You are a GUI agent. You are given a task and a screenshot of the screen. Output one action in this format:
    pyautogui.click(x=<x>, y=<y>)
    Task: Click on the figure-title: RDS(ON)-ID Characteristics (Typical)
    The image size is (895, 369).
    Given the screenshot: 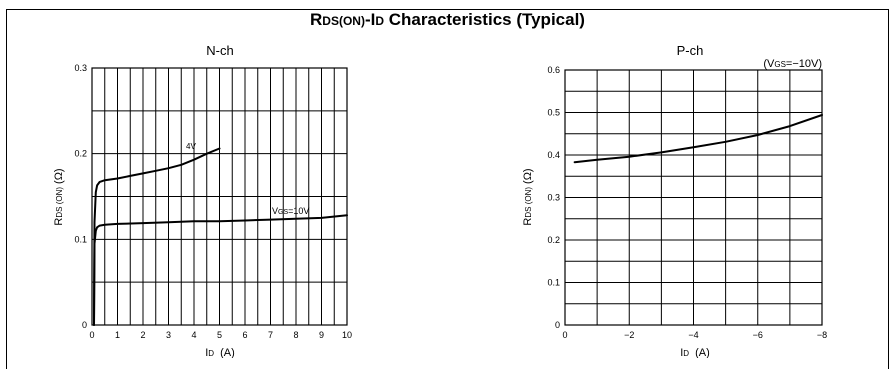 What is the action you would take?
    pyautogui.click(x=447, y=19)
    